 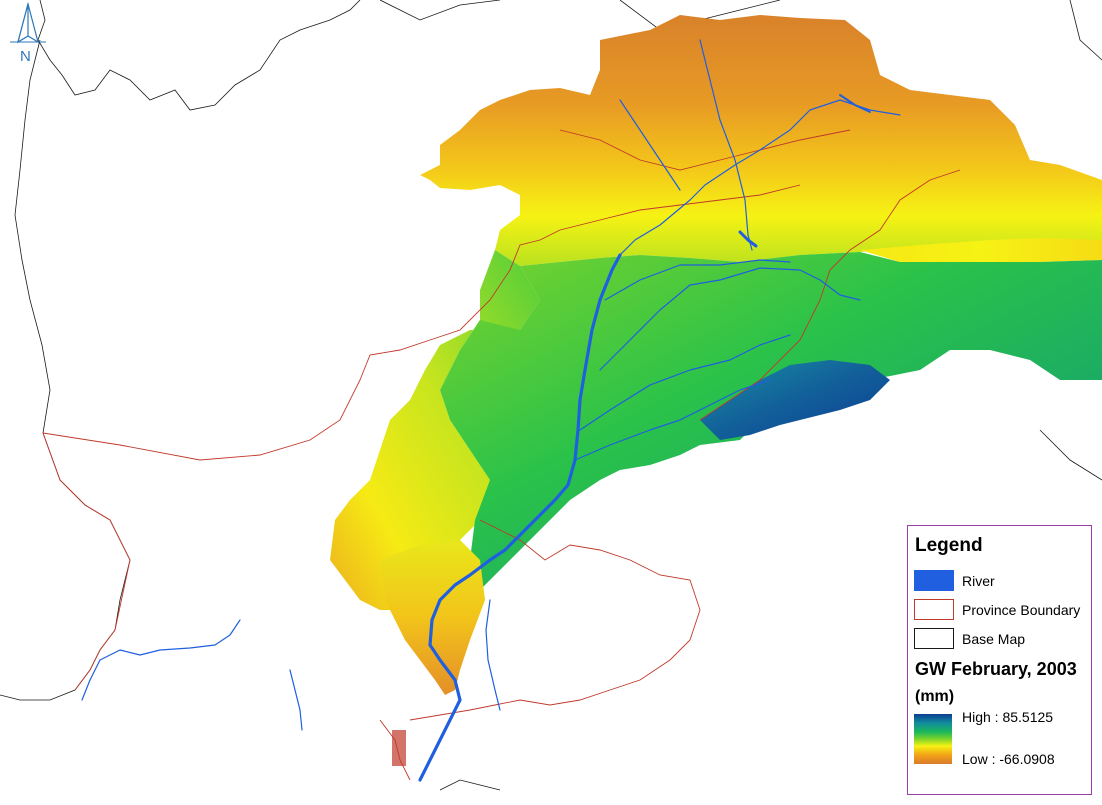 What do you see at coordinates (25, 56) in the screenshot?
I see `north-label: N` at bounding box center [25, 56].